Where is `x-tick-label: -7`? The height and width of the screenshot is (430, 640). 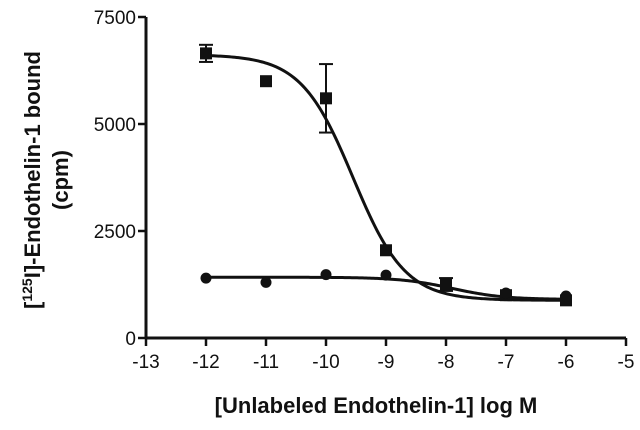 x-tick-label: -7 is located at coordinates (506, 362).